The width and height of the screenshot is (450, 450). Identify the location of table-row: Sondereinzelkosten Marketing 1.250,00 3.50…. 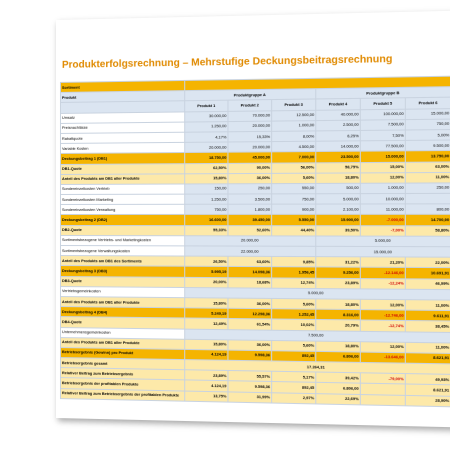
(255, 199).